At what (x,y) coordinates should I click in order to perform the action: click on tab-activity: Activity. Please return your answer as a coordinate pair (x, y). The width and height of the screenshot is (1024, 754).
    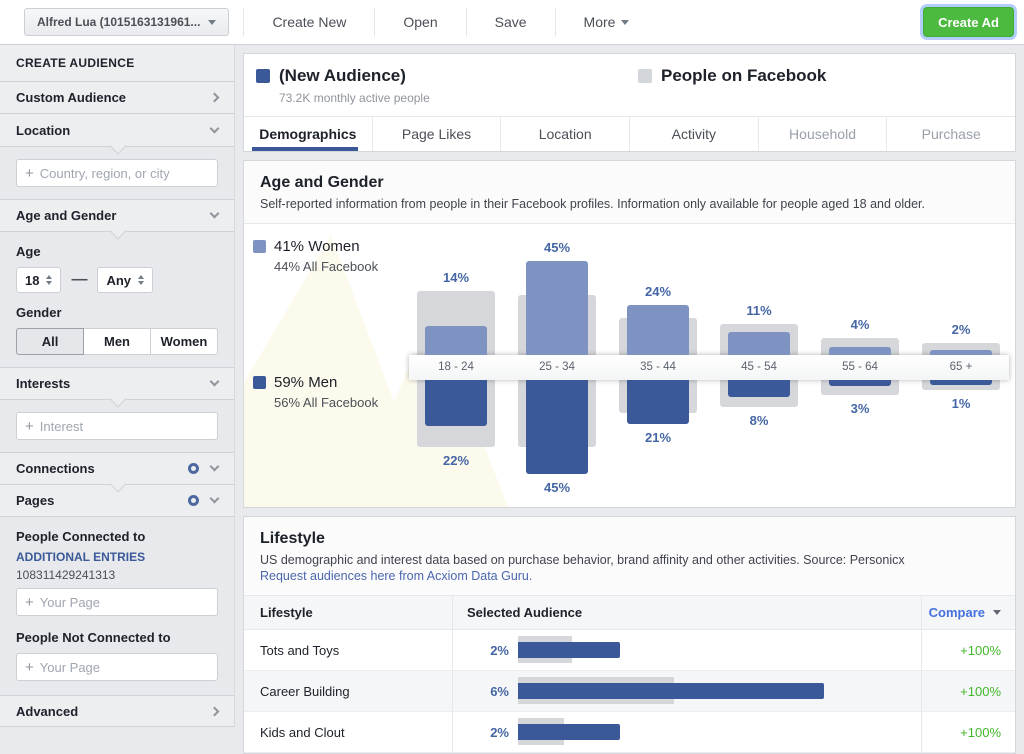
    Looking at the image, I should click on (693, 134).